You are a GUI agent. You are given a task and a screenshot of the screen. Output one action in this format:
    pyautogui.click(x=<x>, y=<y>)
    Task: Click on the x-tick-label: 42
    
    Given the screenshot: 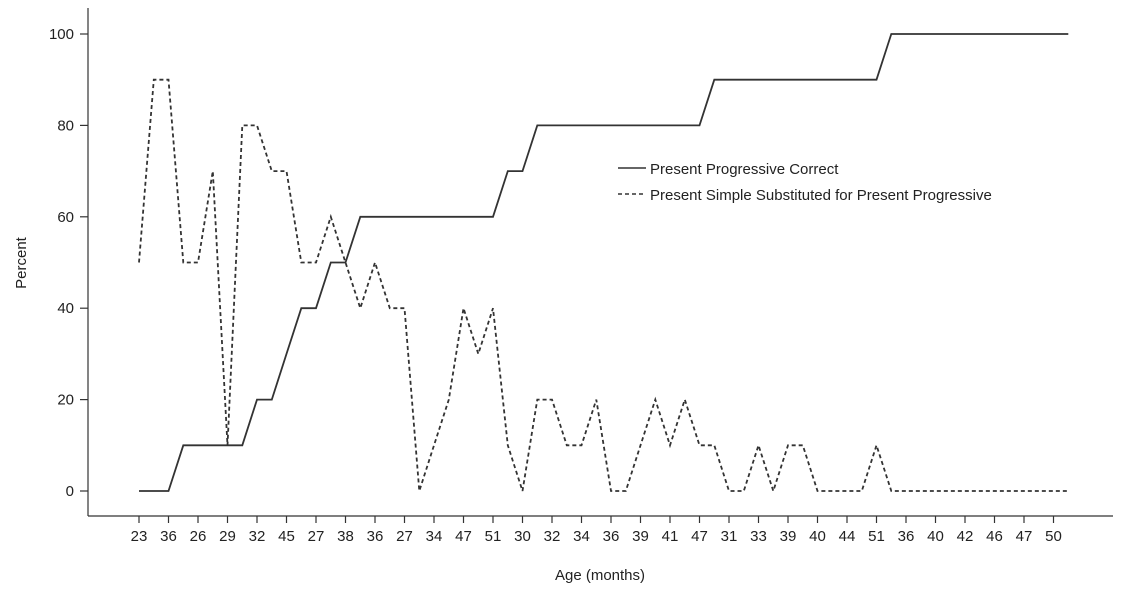 What is the action you would take?
    pyautogui.click(x=965, y=536)
    